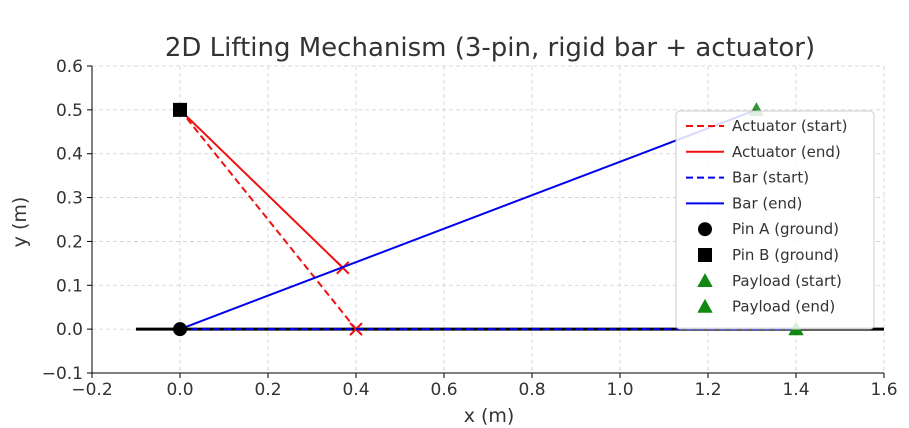  What do you see at coordinates (91, 390) in the screenshot?
I see `x-tick-label-0: −0.2` at bounding box center [91, 390].